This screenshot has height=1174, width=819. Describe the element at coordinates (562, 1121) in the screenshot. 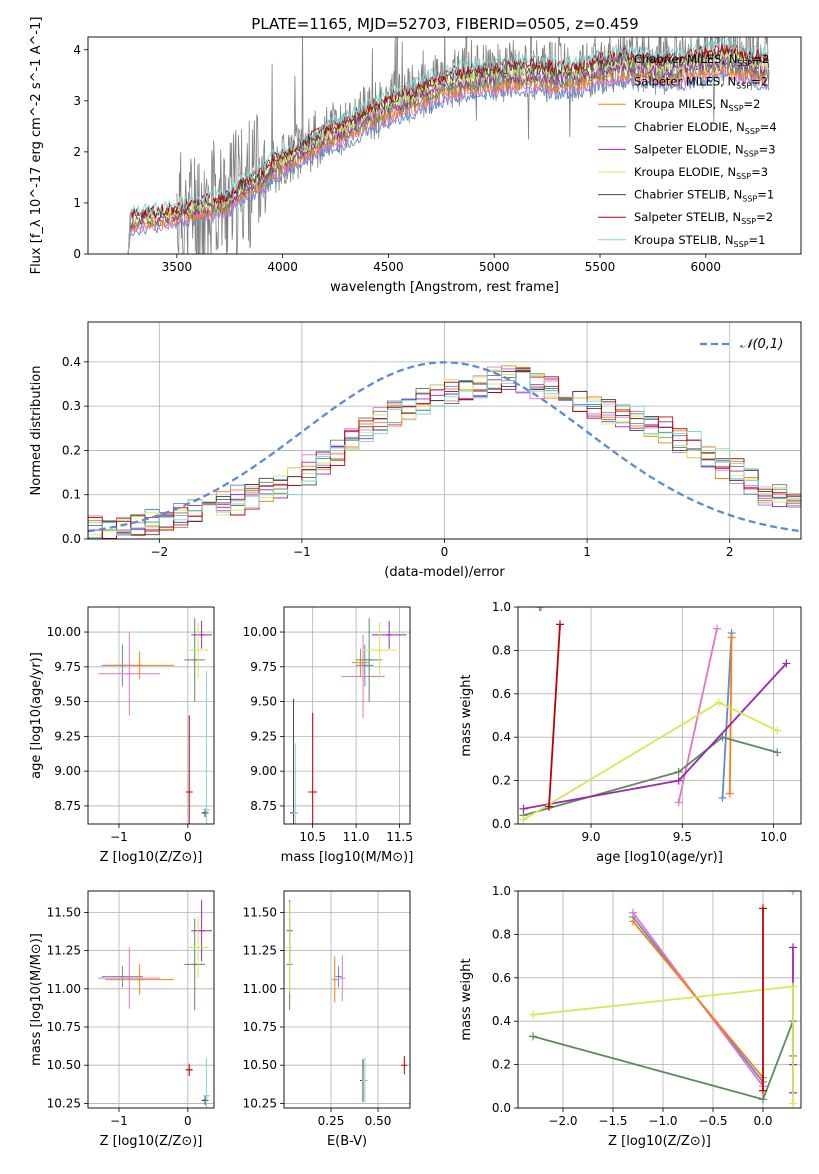

I see `x-tick-label: −2.0` at that location.